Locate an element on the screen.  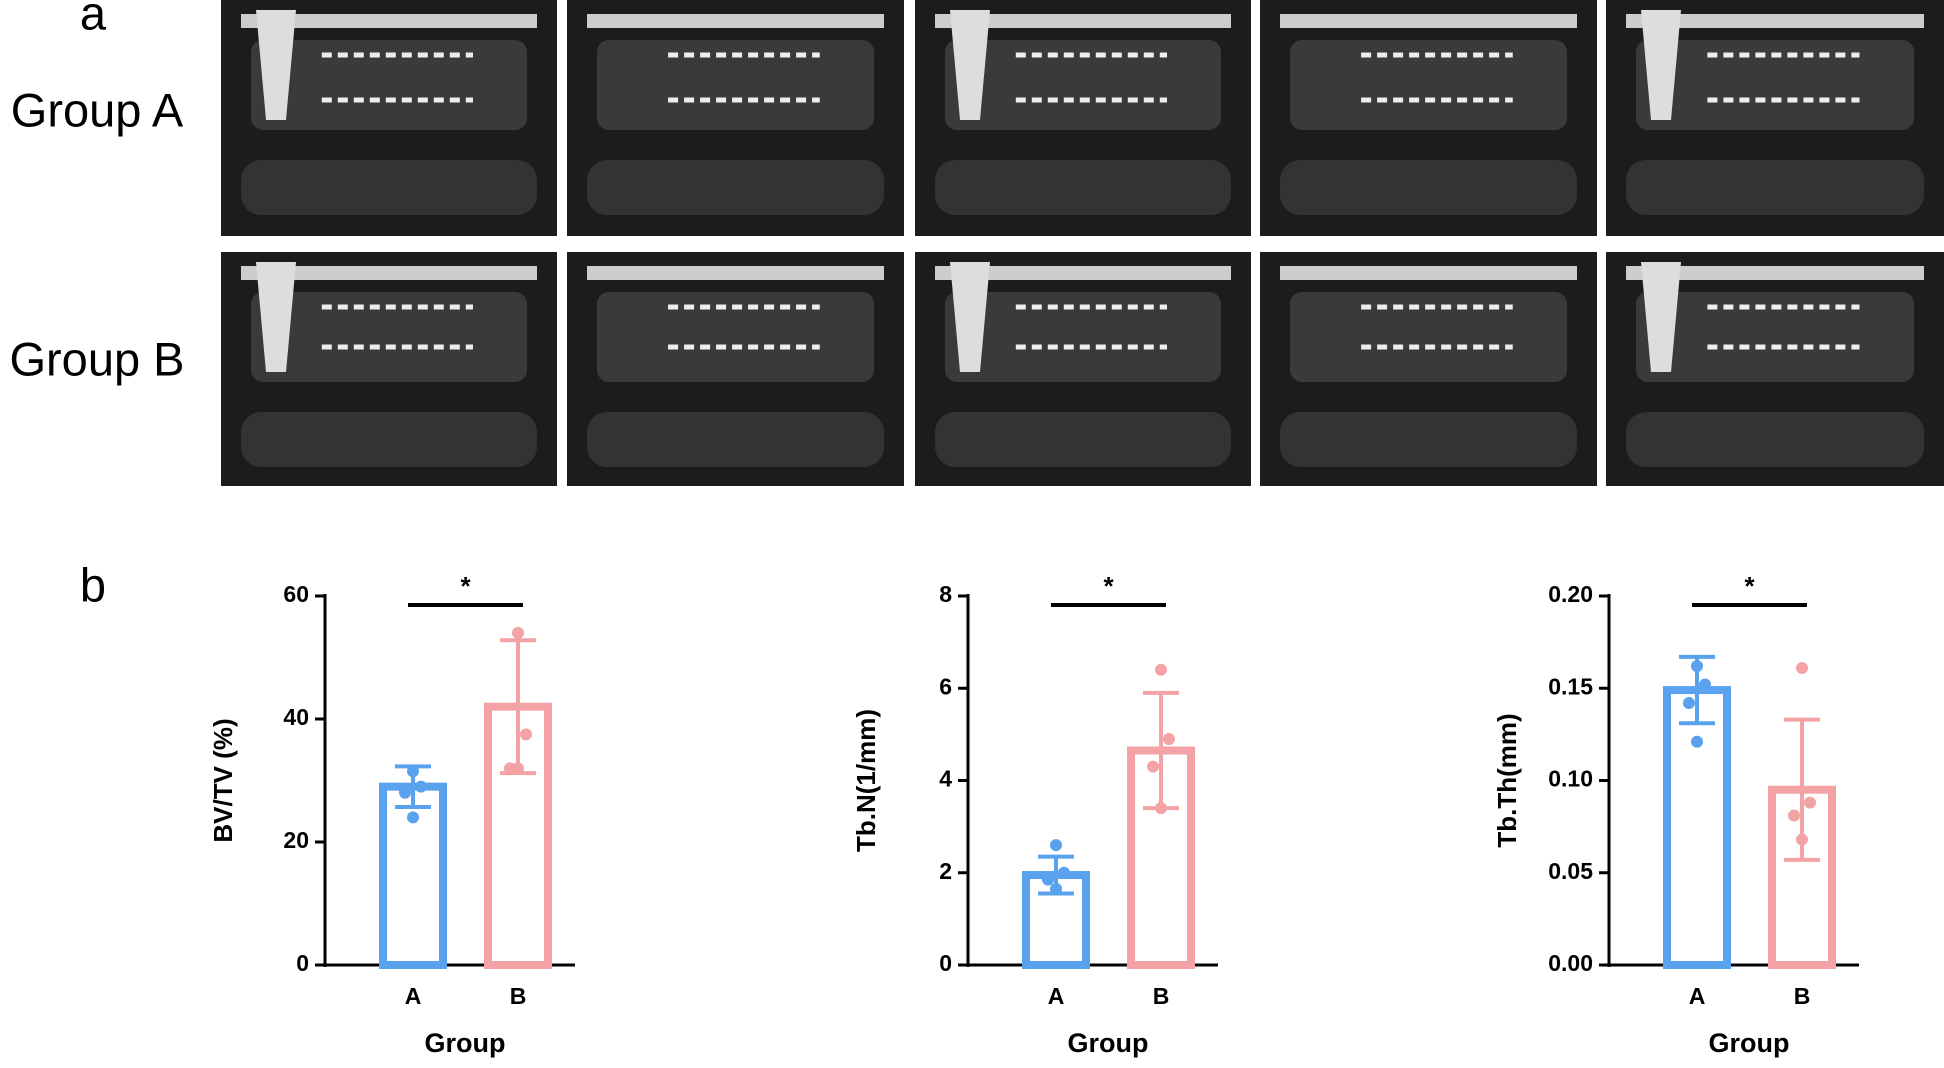
y-tick-label: 6 is located at coordinates (945, 686).